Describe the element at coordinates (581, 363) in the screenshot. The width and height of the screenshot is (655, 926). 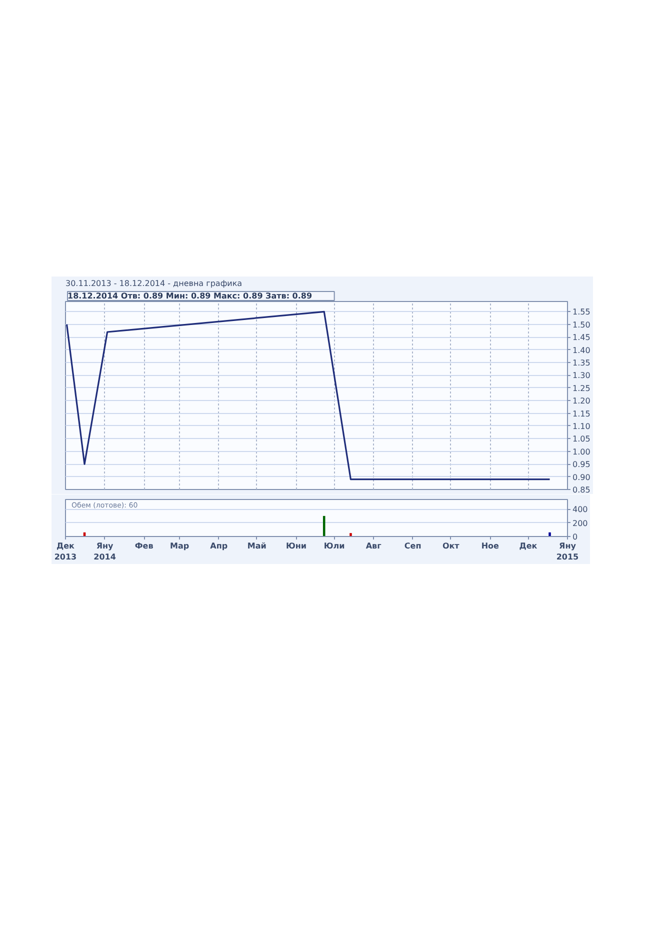
I see `y-tick-label: 1.35` at that location.